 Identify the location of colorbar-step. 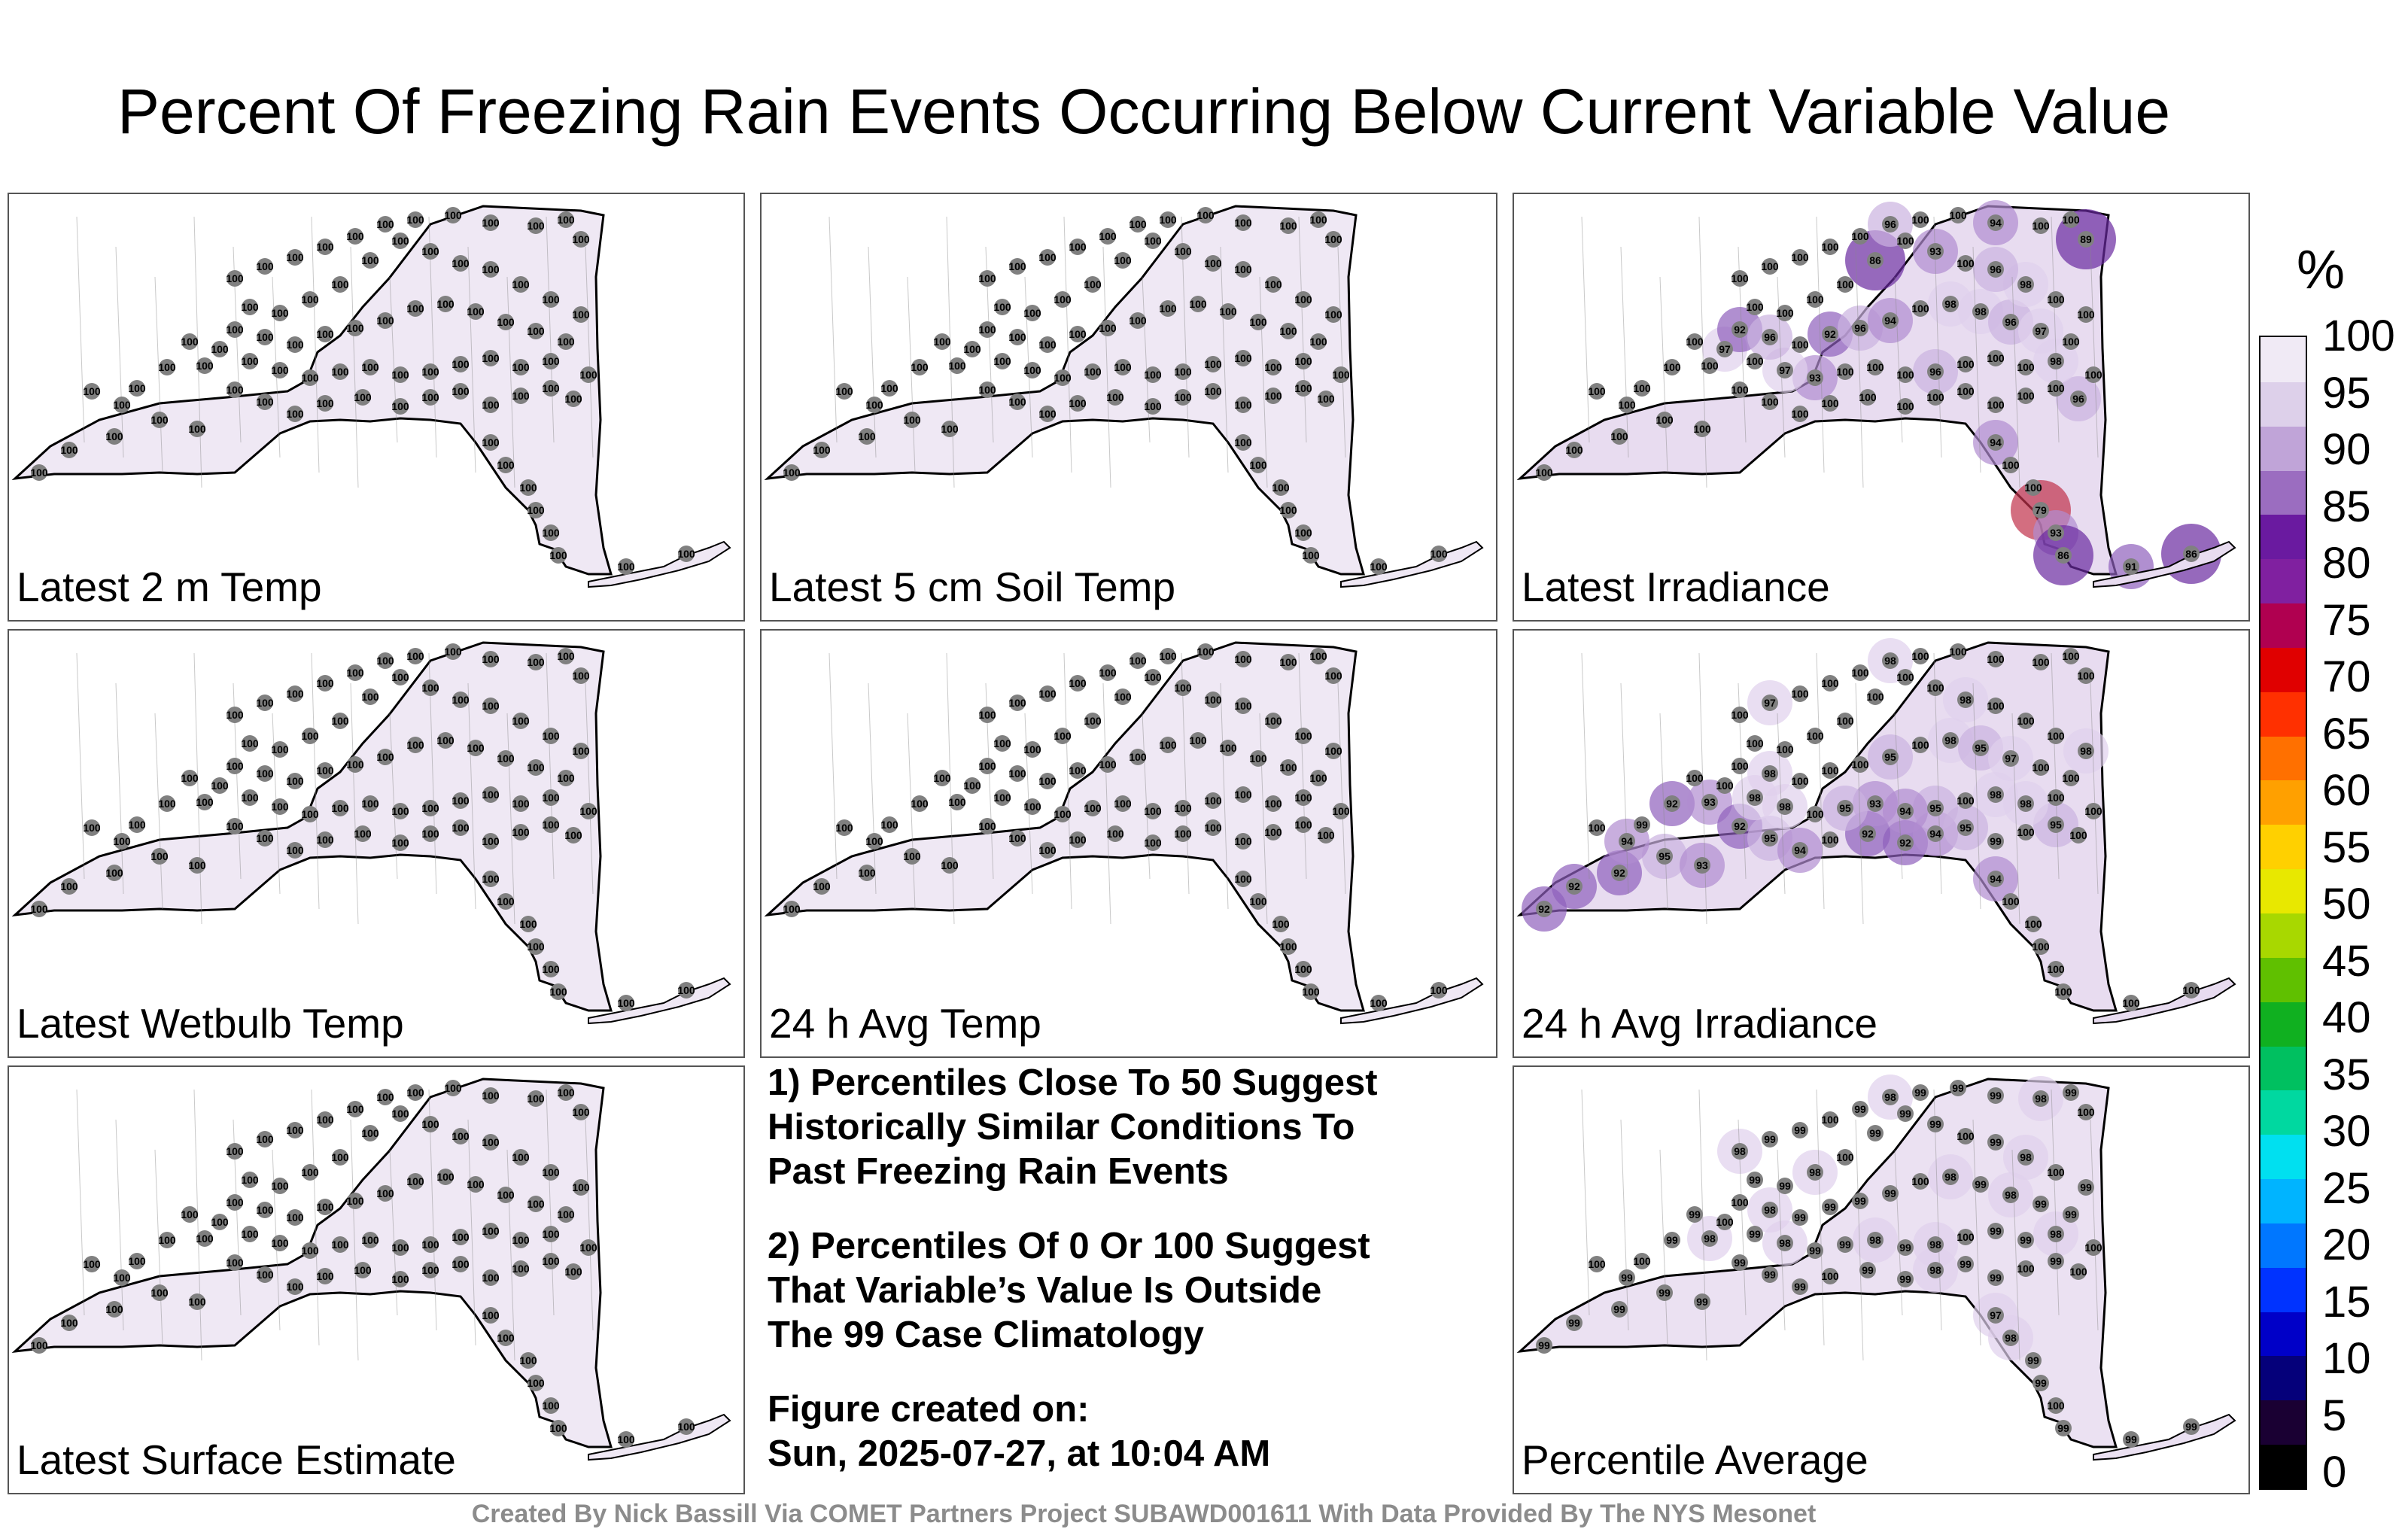
(2283, 935).